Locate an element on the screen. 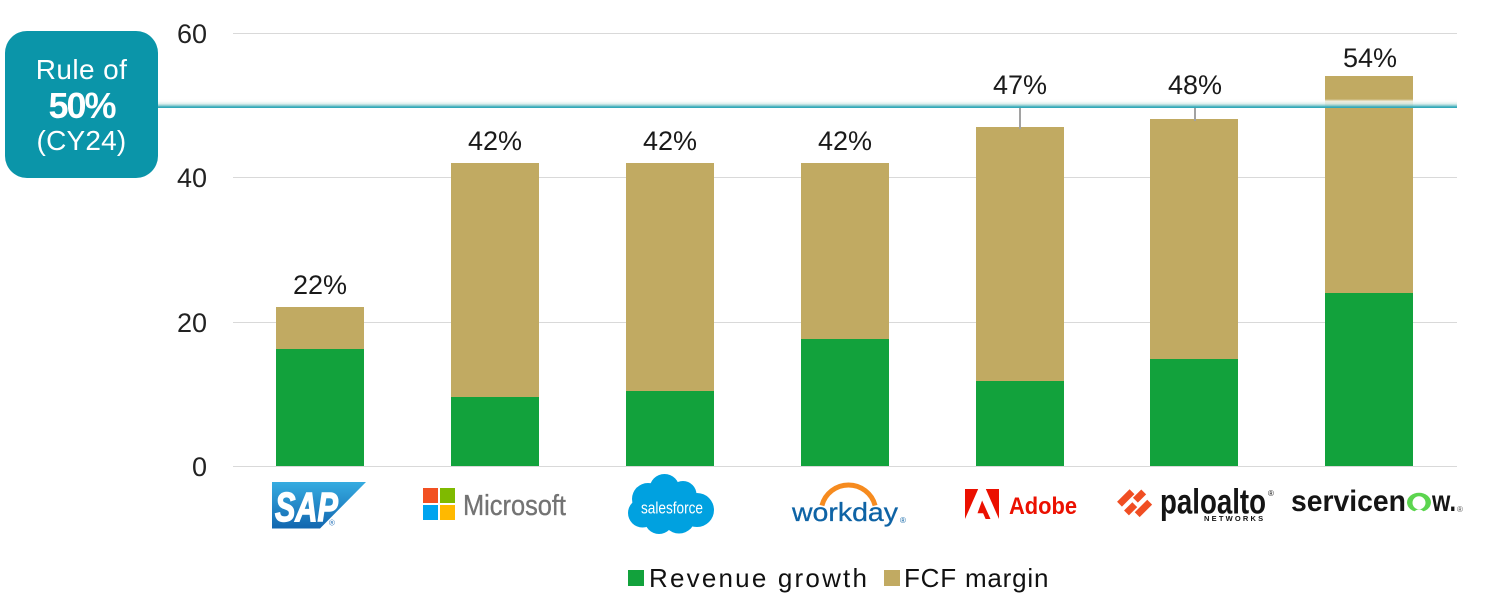 The width and height of the screenshot is (1491, 607). svg-text: servicen is located at coordinates (1348, 501).